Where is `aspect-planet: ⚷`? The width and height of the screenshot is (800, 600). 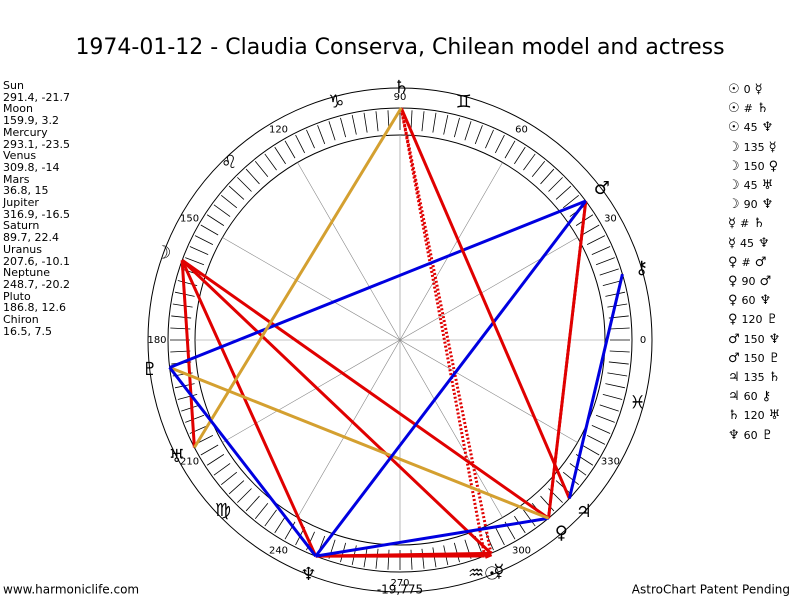 aspect-planet: ⚷ is located at coordinates (766, 397).